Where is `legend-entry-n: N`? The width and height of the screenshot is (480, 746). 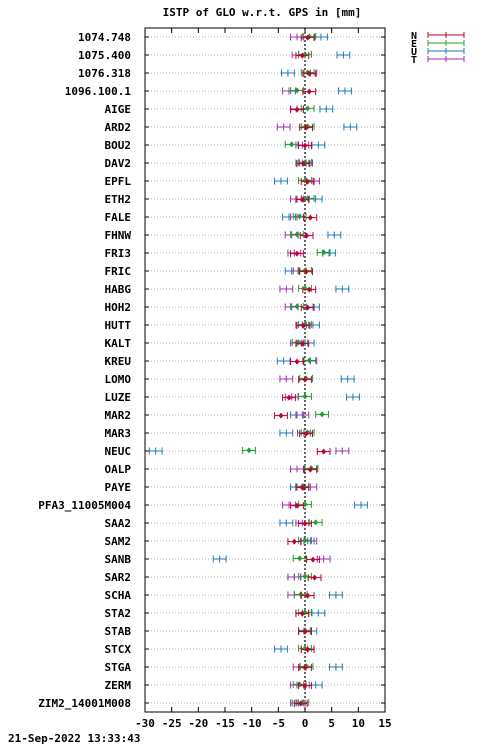
legend-entry-n: N is located at coordinates (438, 36).